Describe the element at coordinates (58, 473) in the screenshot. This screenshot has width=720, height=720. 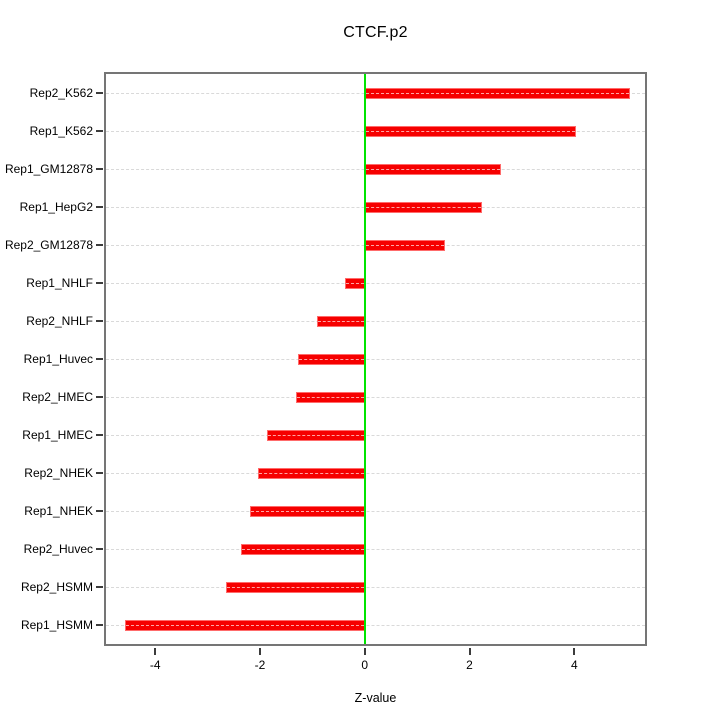
I see `y-axis-label-Rep2_NHEK: Rep2_NHEK` at that location.